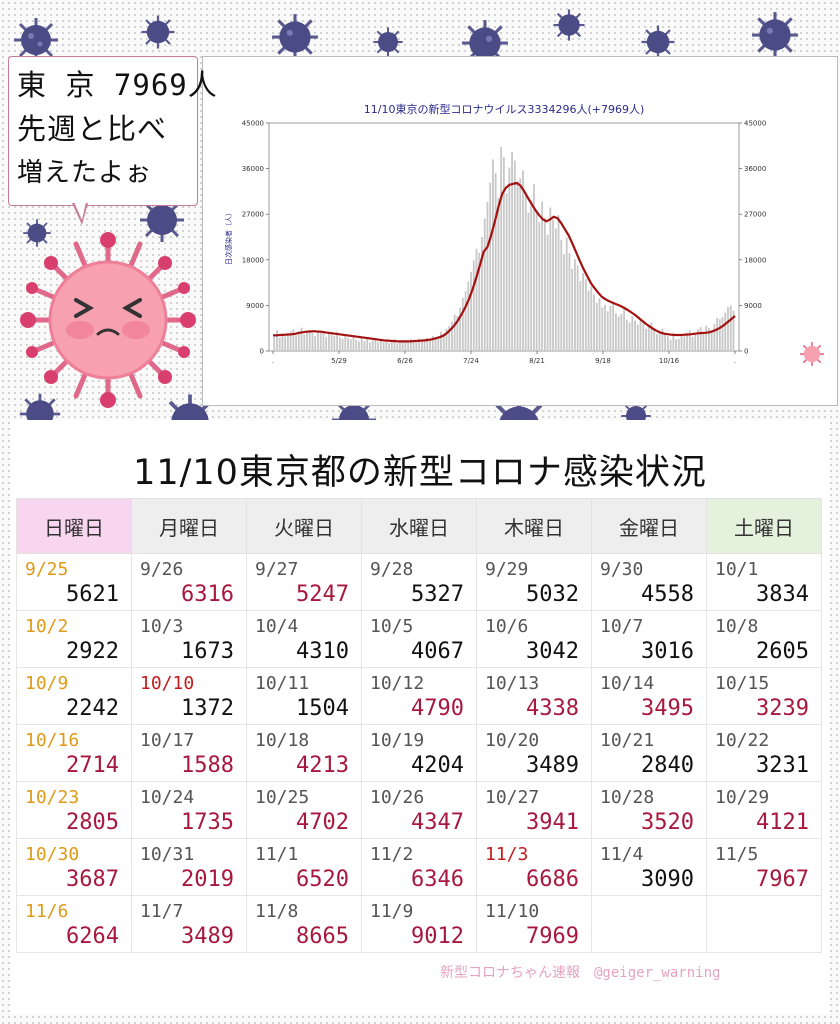 The image size is (840, 1024). Describe the element at coordinates (397, 740) in the screenshot. I see `day-date: 10/19` at that location.